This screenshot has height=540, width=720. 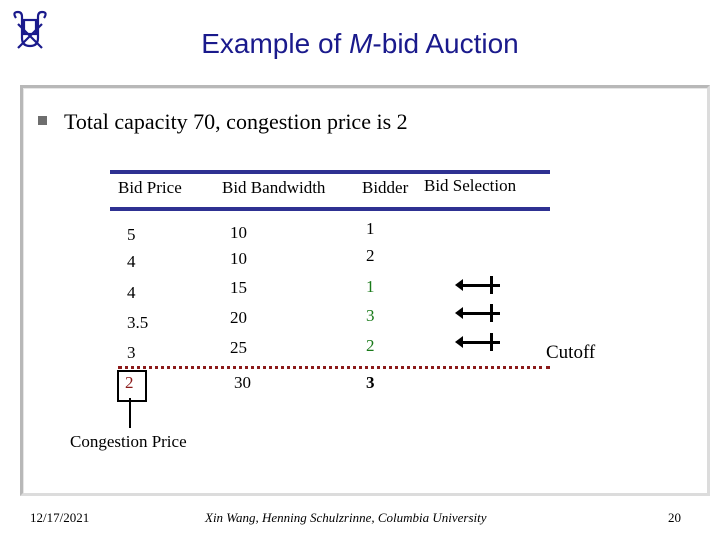 What do you see at coordinates (274, 187) in the screenshot?
I see `header-bid-bandwidth: Bid Bandwidth` at bounding box center [274, 187].